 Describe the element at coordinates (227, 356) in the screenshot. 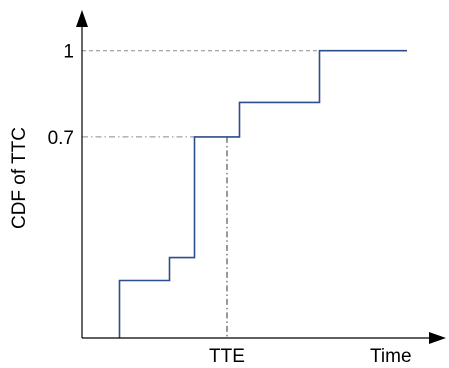

I see `x-tick-label: TTE` at that location.